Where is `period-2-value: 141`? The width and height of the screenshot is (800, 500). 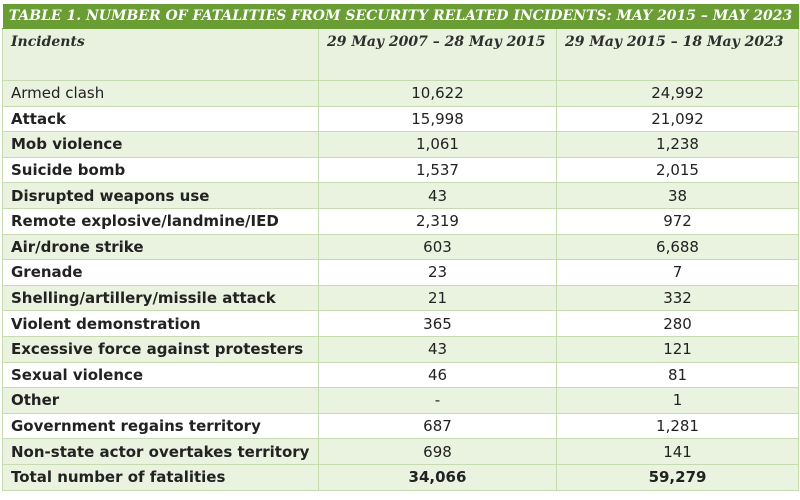
period-2-value: 141 is located at coordinates (677, 451).